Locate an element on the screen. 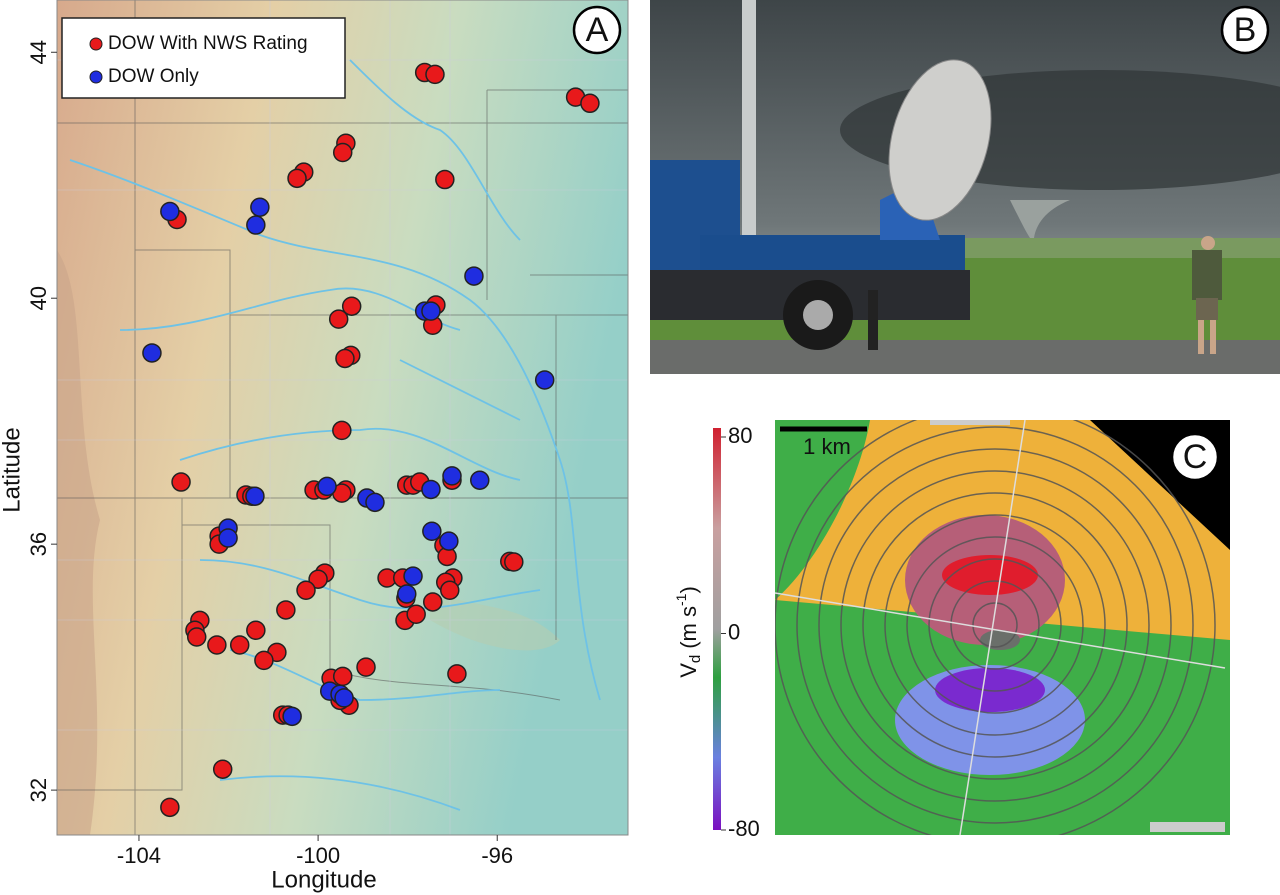 The height and width of the screenshot is (895, 1280). scale-bar-label: 1 km is located at coordinates (827, 446).